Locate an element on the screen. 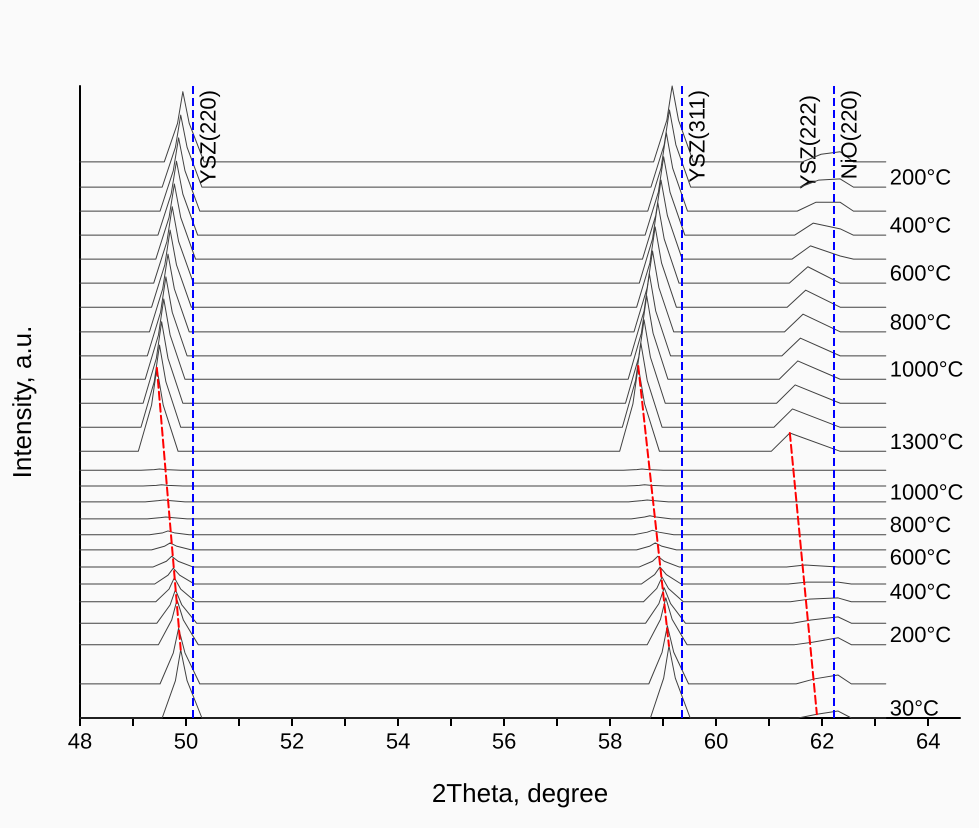 The height and width of the screenshot is (828, 979). ref-line-label: YSZ(311) is located at coordinates (697, 136).